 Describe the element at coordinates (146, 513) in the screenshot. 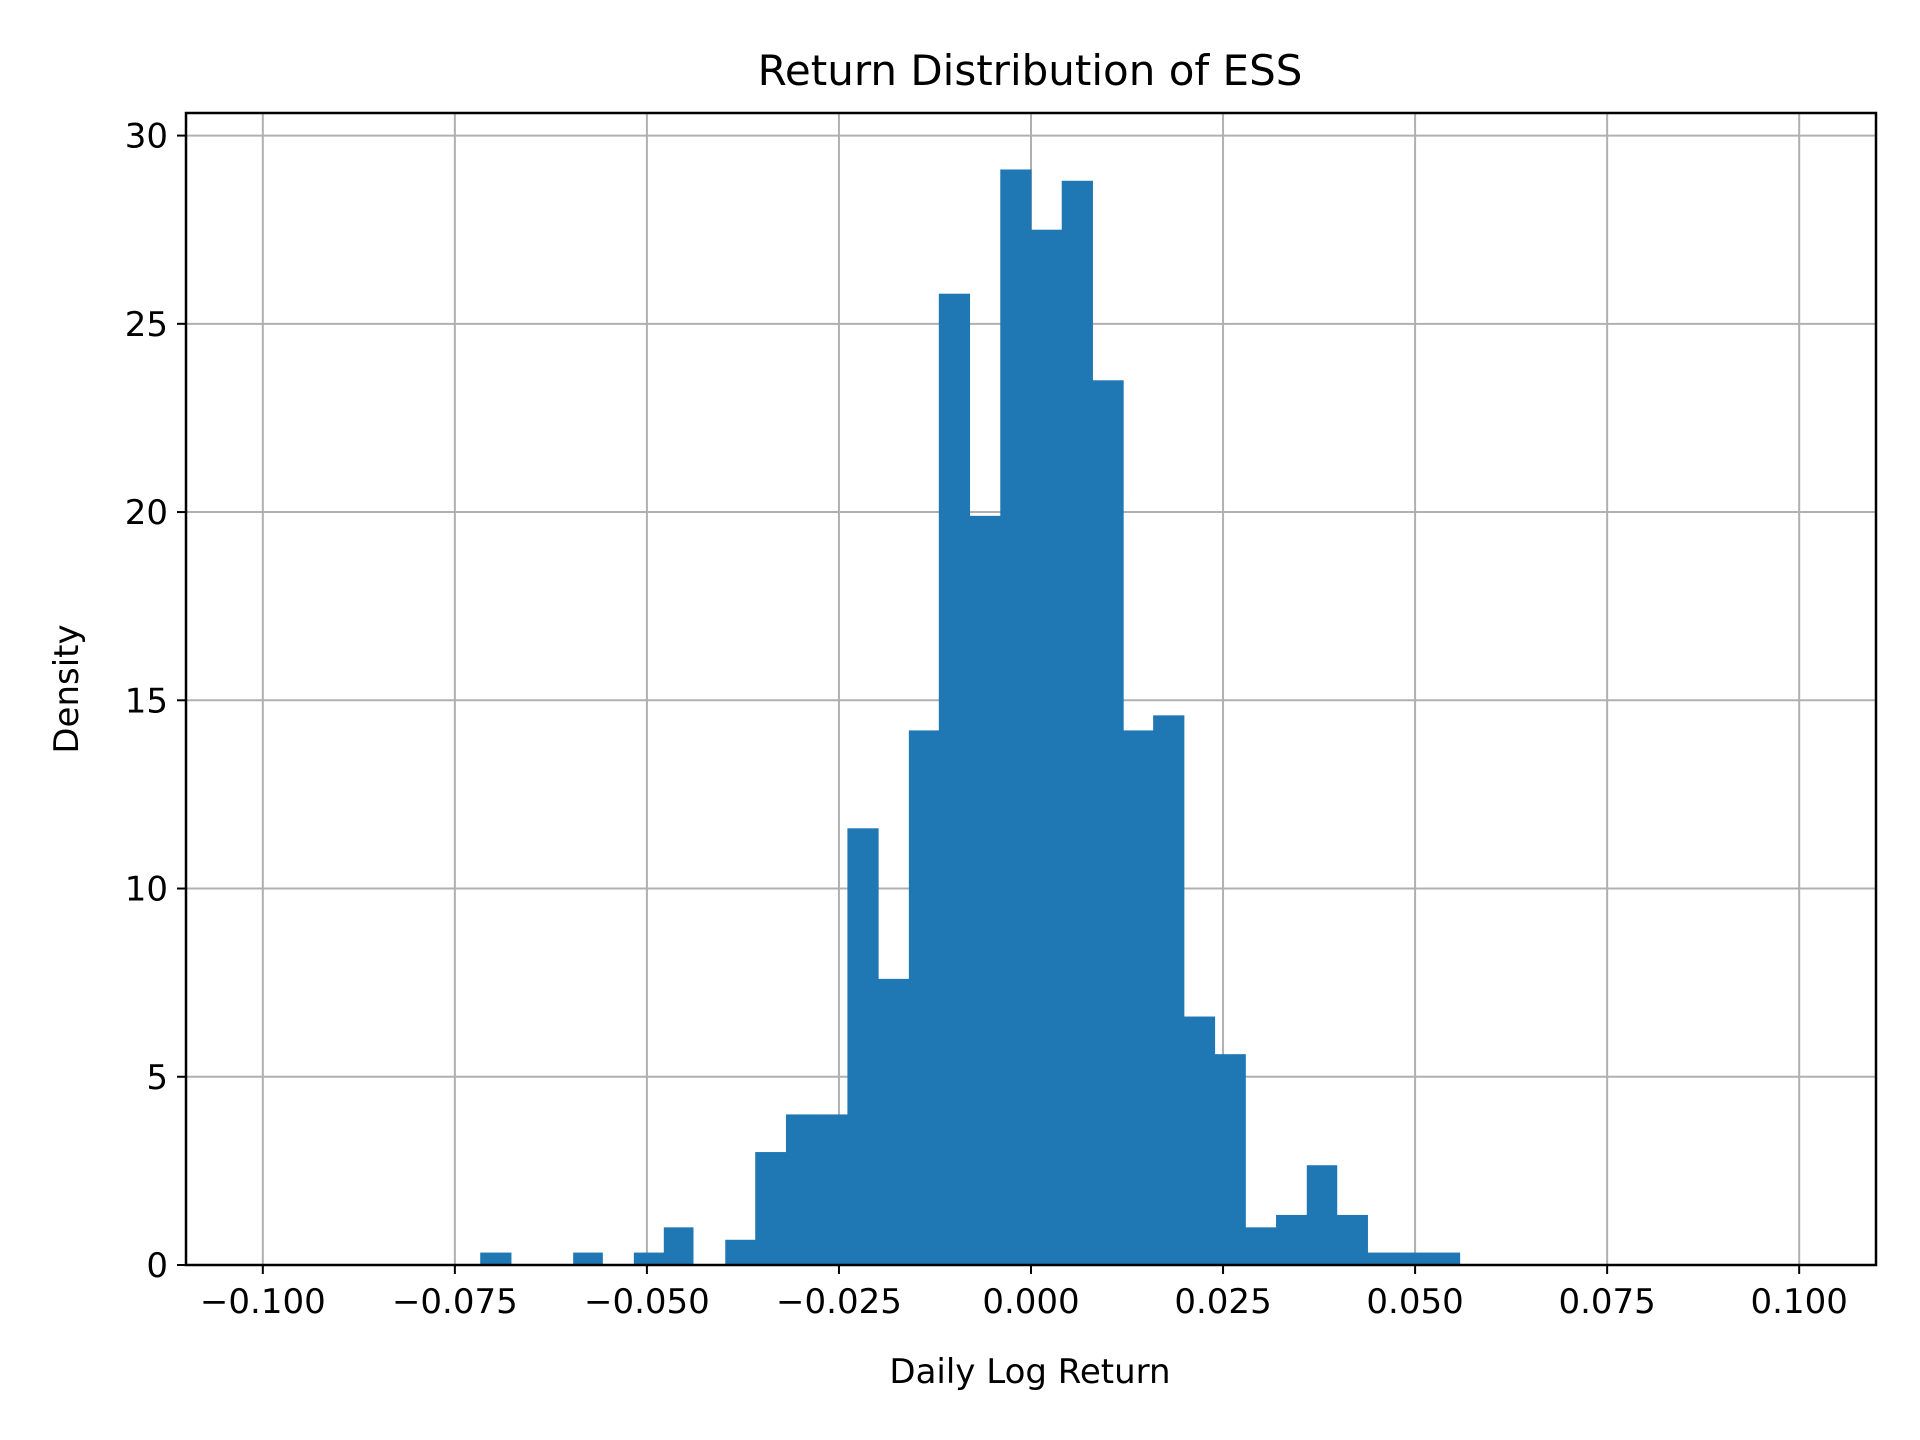

I see `y-tick-label: 20` at that location.